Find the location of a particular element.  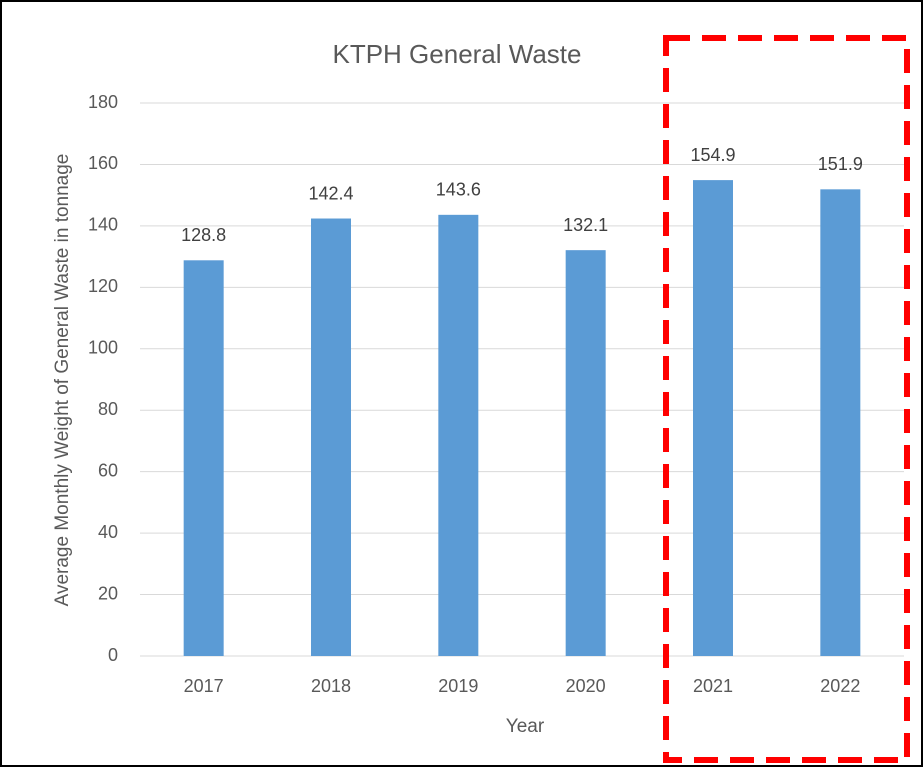

x-tick-label: 2018 is located at coordinates (331, 686).